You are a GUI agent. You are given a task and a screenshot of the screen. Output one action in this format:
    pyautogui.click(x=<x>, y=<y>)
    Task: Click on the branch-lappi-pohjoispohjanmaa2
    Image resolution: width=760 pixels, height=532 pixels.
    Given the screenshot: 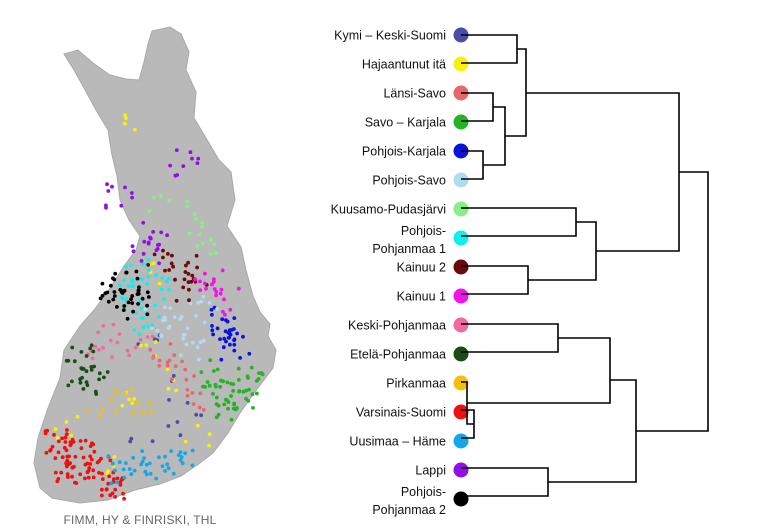 What is the action you would take?
    pyautogui.click(x=505, y=482)
    